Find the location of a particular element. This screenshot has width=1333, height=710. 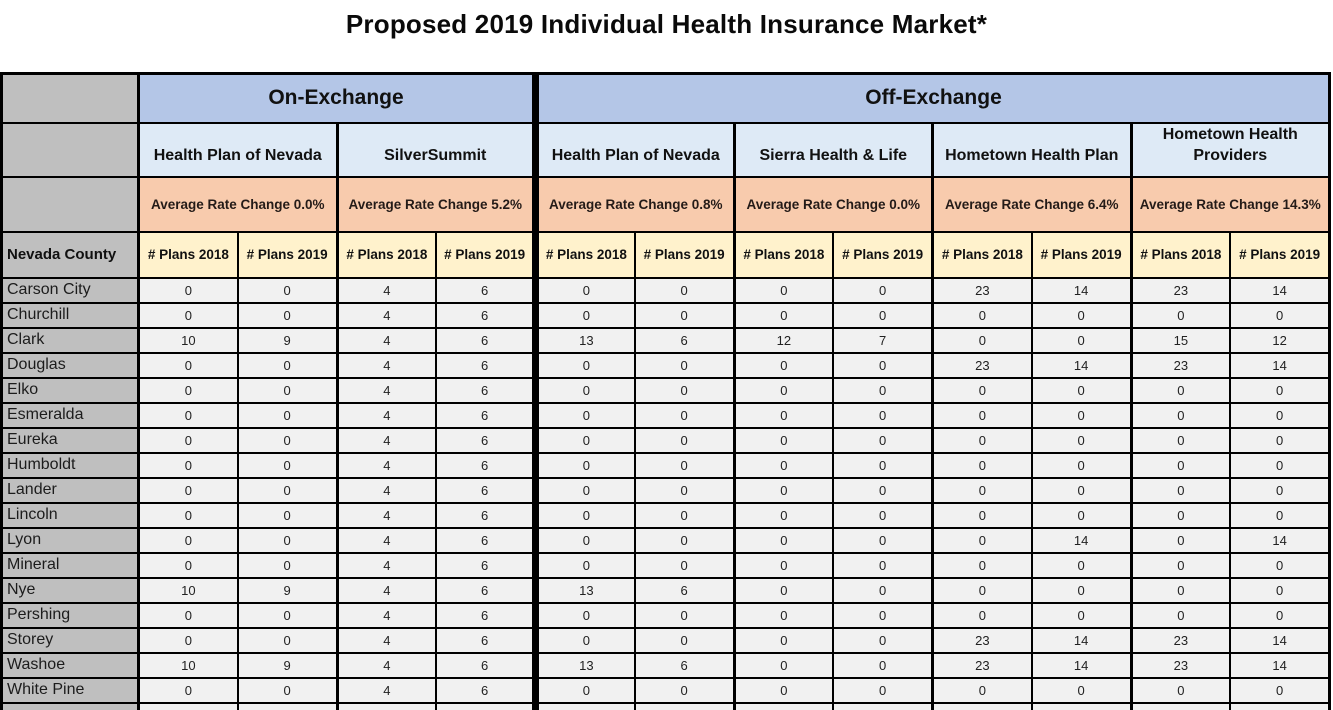

county-cell: Lyon is located at coordinates (70, 540).